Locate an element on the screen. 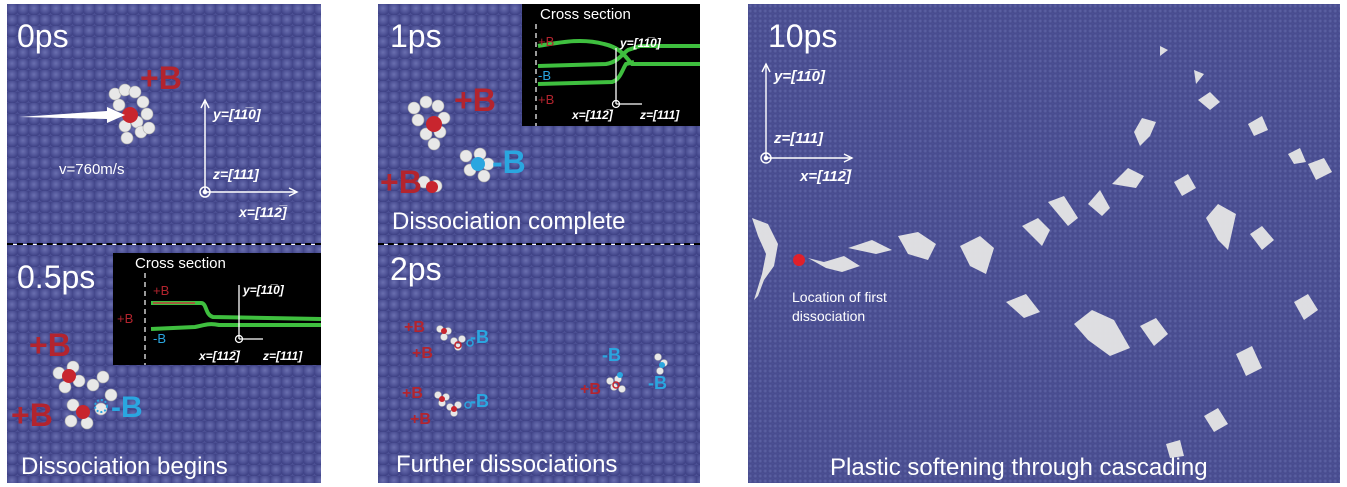 This screenshot has width=1347, height=487. dislocation-core-graphic is located at coordinates (159, 140).